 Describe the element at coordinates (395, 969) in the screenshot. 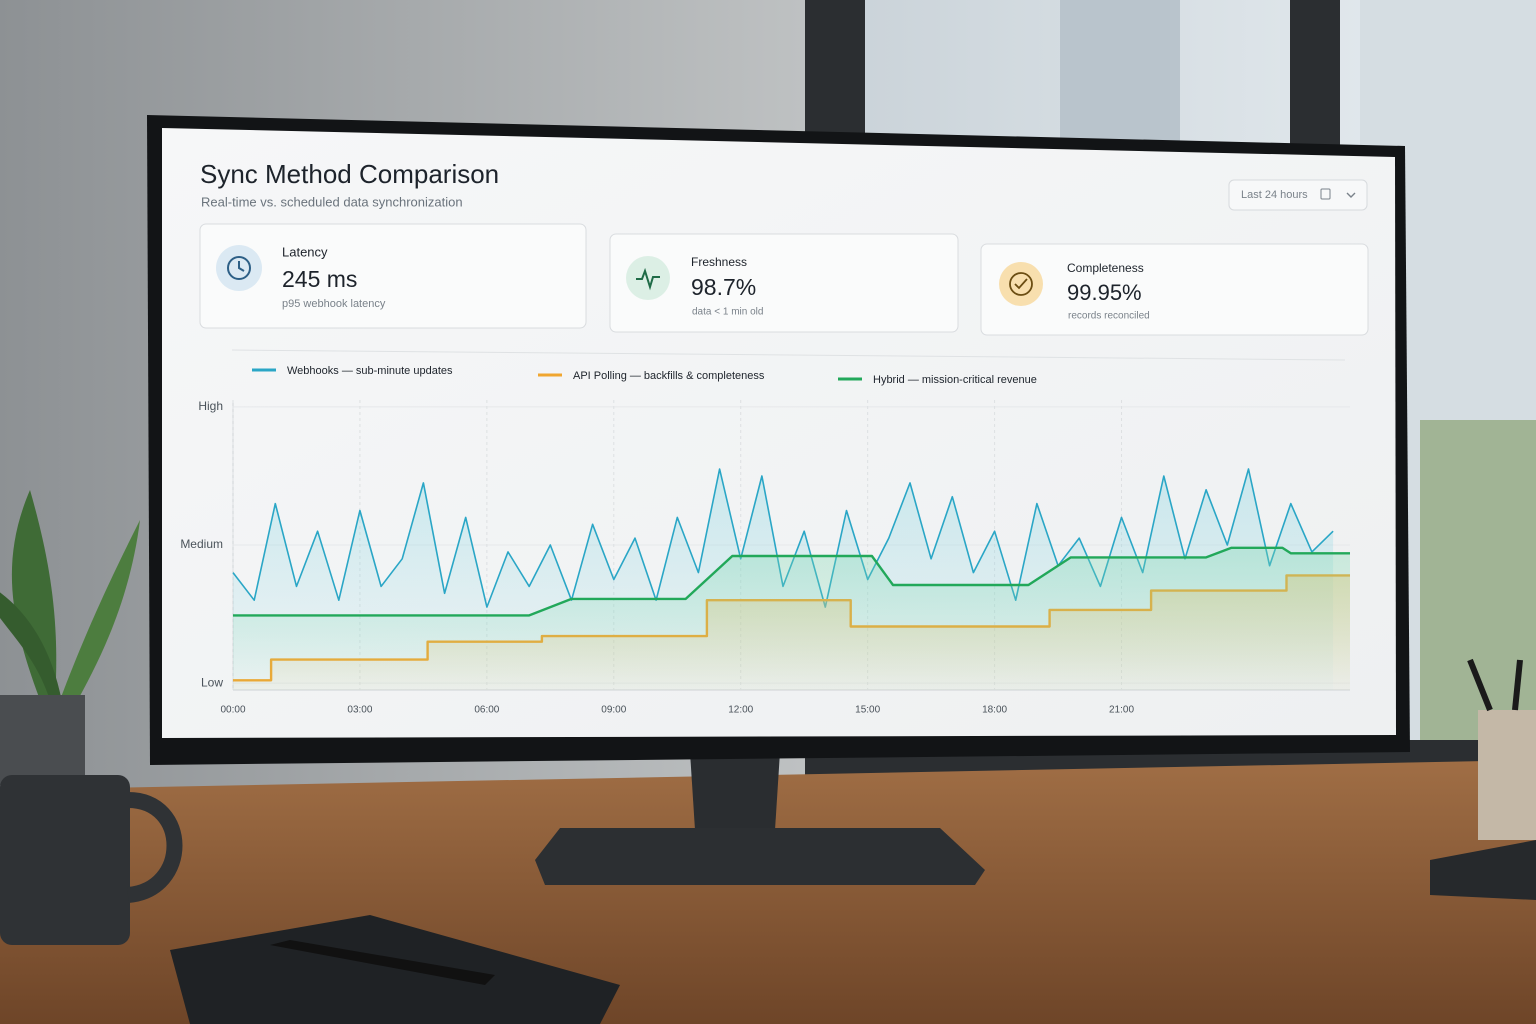

I see `notebook` at that location.